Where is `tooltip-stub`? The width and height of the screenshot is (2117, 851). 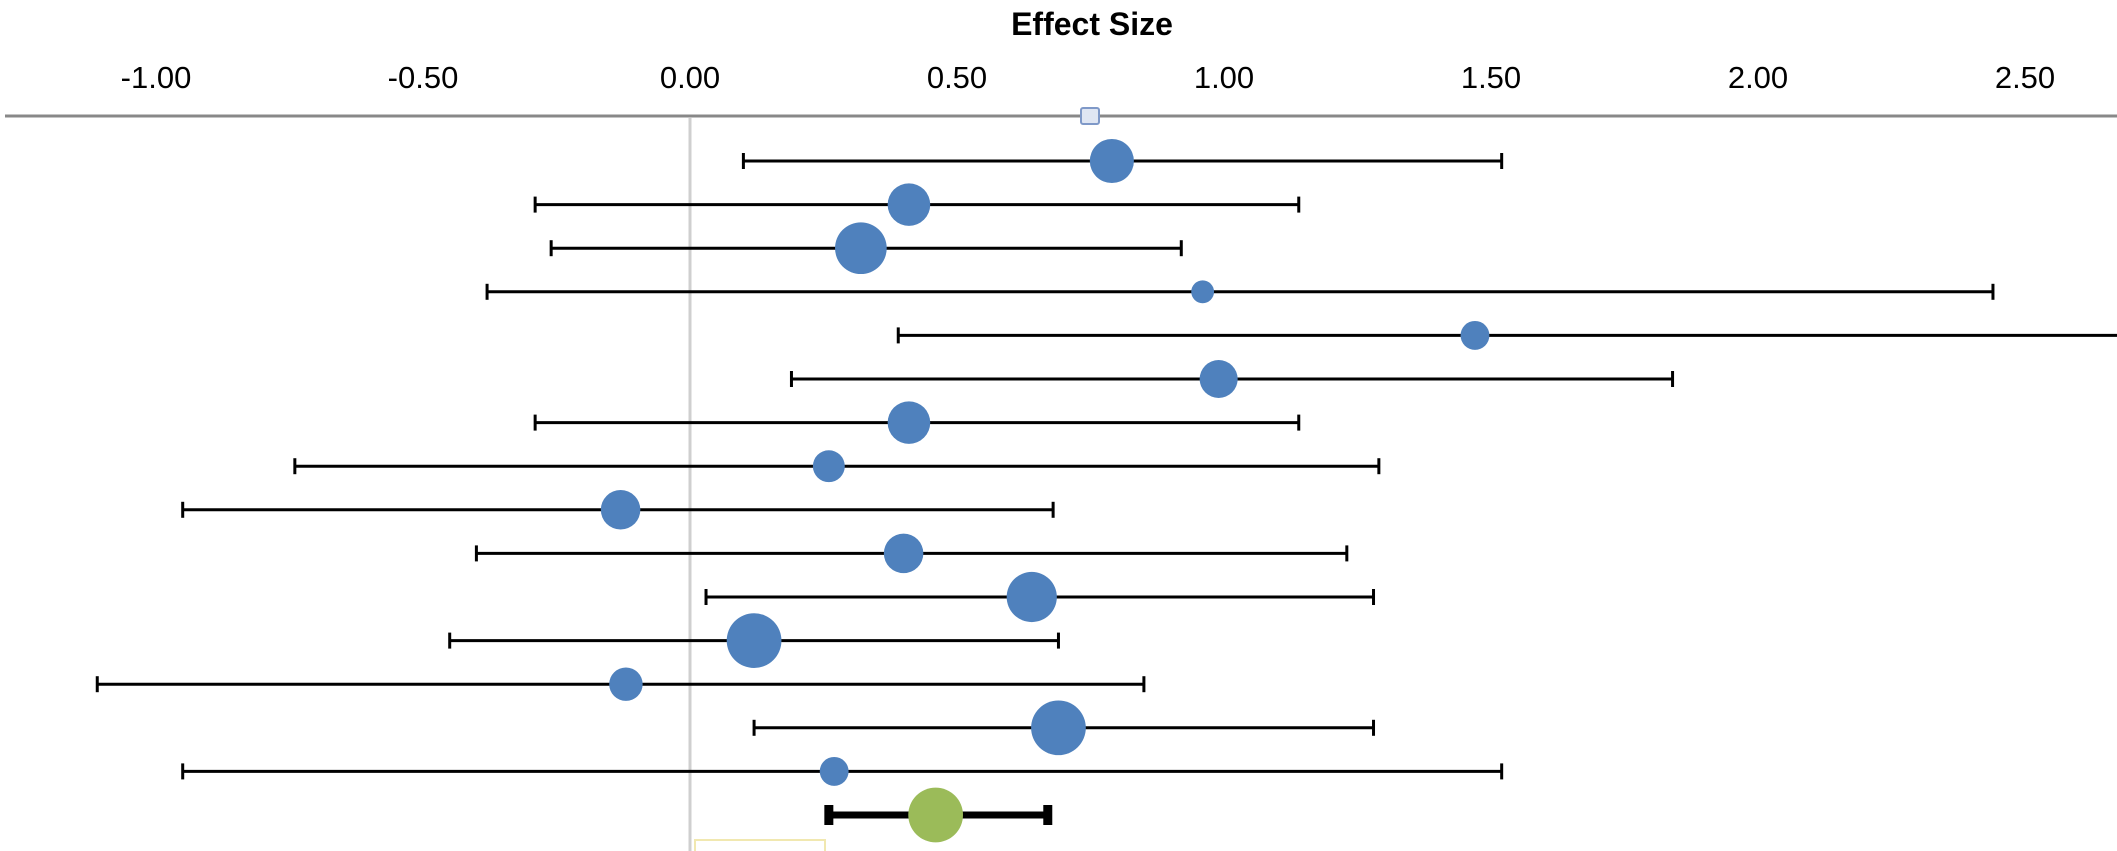
tooltip-stub is located at coordinates (760, 845).